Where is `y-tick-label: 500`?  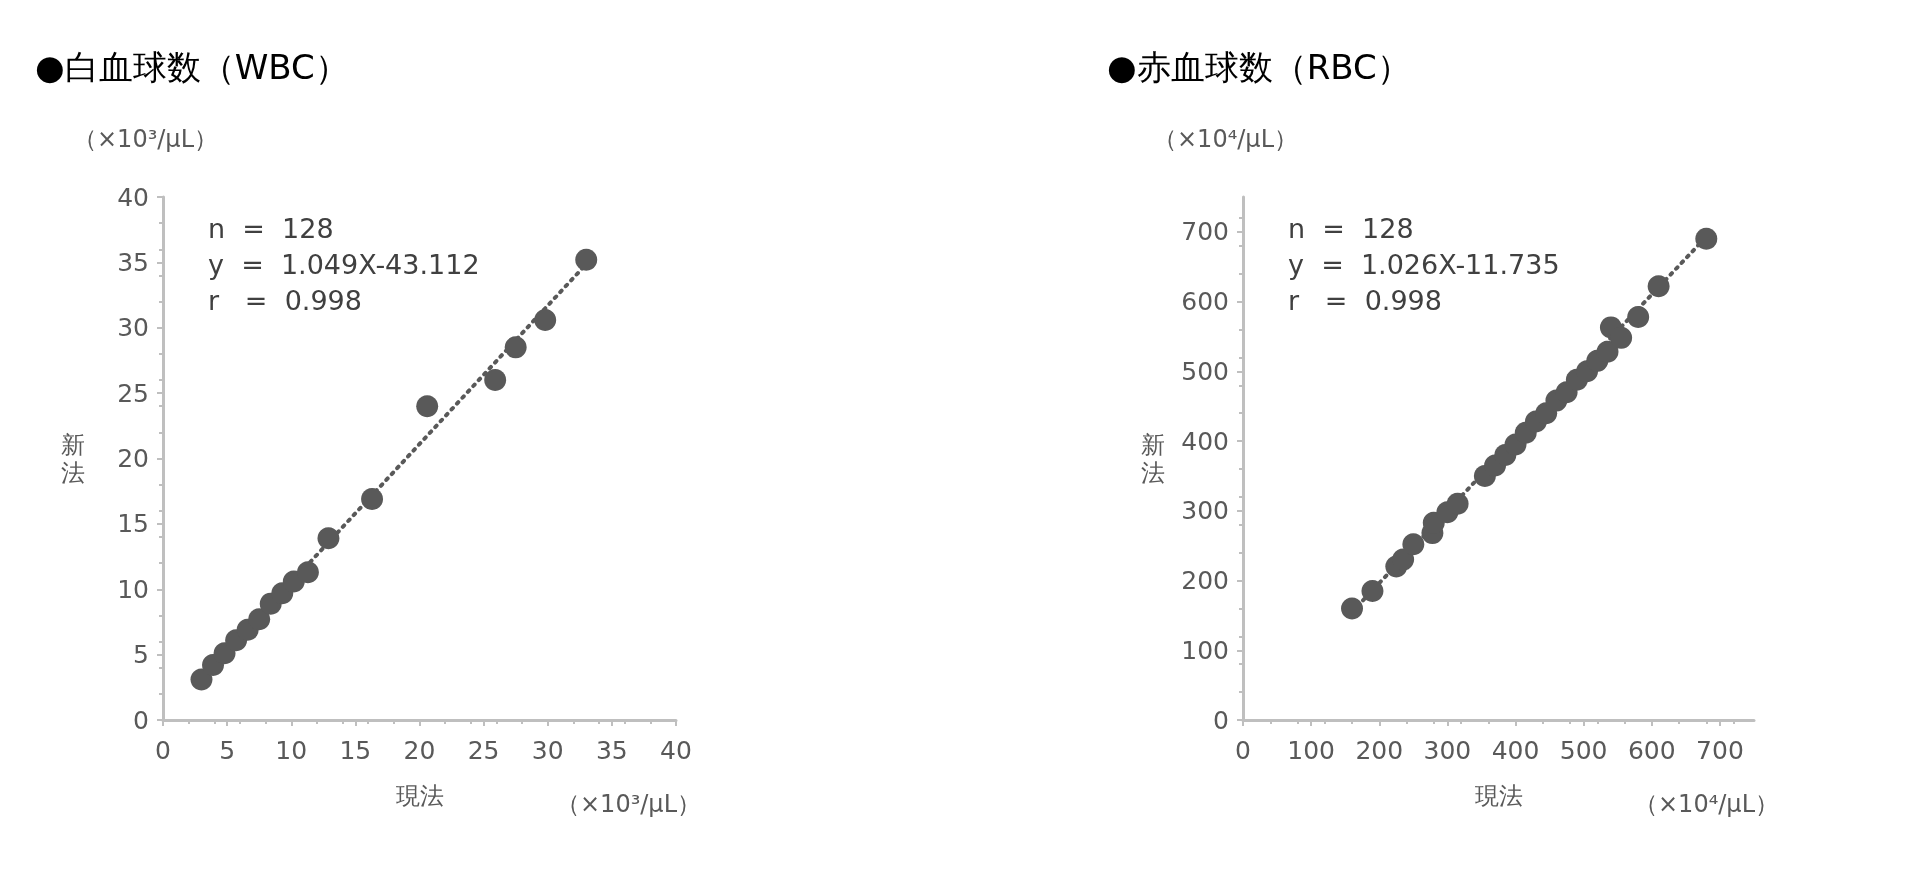 y-tick-label: 500 is located at coordinates (1205, 371).